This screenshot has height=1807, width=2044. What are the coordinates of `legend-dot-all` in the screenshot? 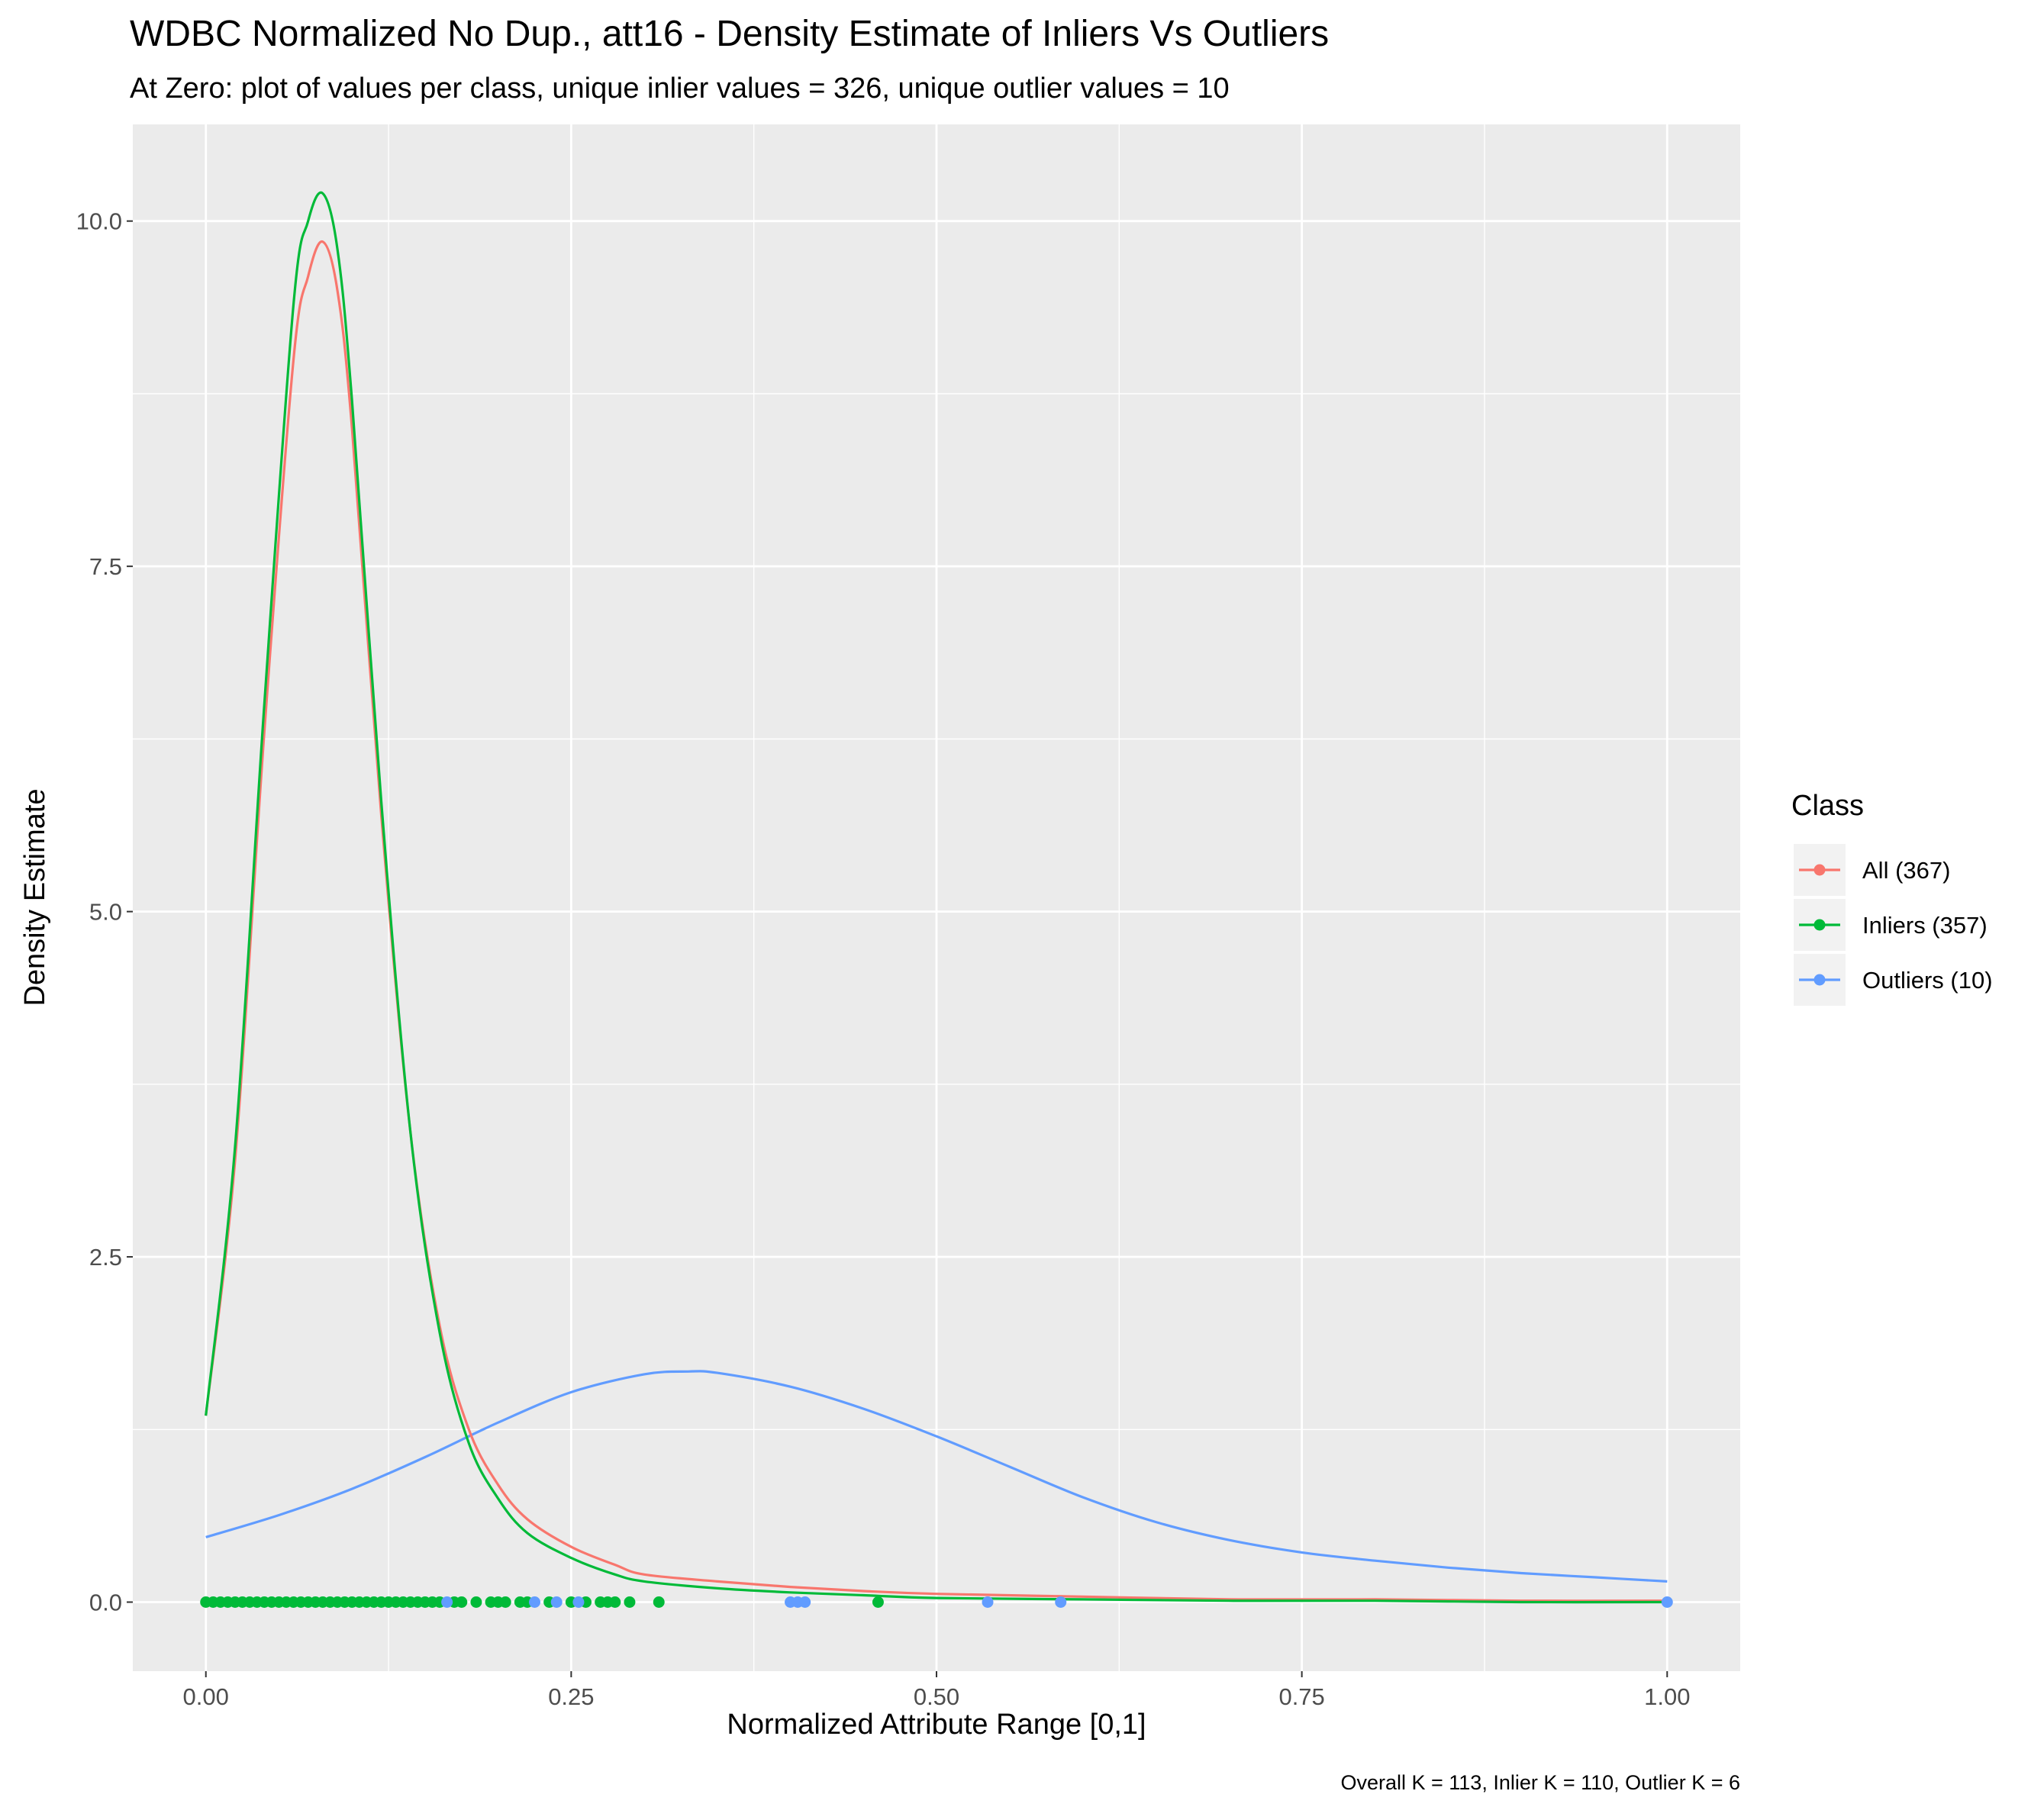 It's located at (1820, 870).